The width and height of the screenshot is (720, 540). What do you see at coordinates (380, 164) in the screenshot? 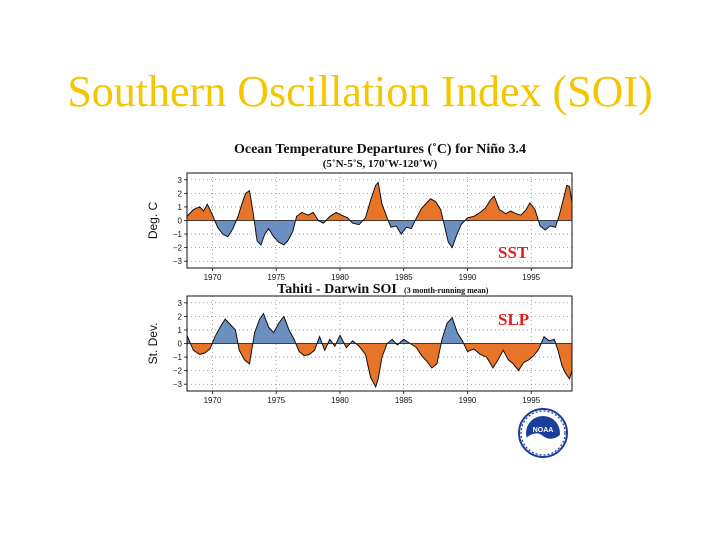
I see `chart-subtitle: (5˚N-5˚S, 170˚W-120˚W)` at bounding box center [380, 164].